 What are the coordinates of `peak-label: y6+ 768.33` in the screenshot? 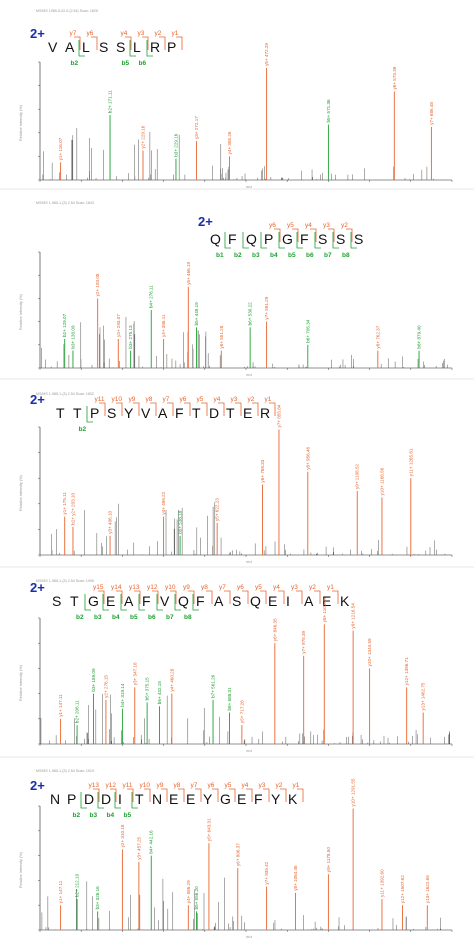 It's located at (262, 470).